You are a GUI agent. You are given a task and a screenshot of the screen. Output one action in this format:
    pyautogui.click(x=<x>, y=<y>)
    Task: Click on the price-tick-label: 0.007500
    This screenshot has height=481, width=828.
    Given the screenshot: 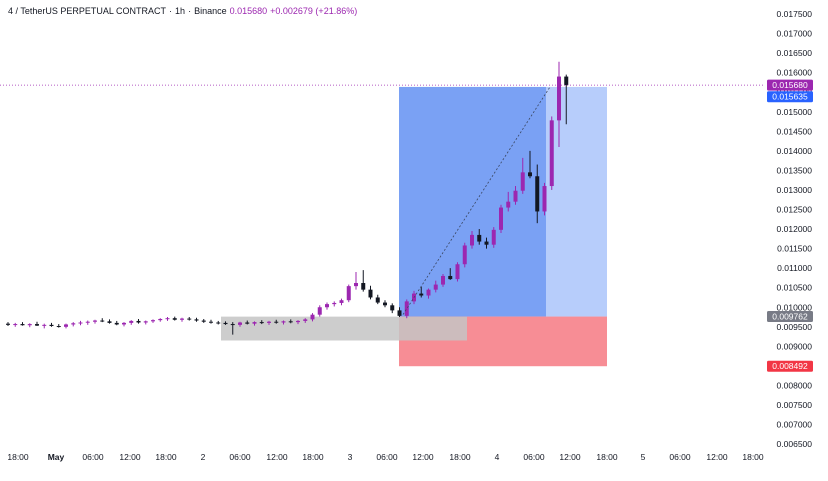 What is the action you would take?
    pyautogui.click(x=795, y=405)
    